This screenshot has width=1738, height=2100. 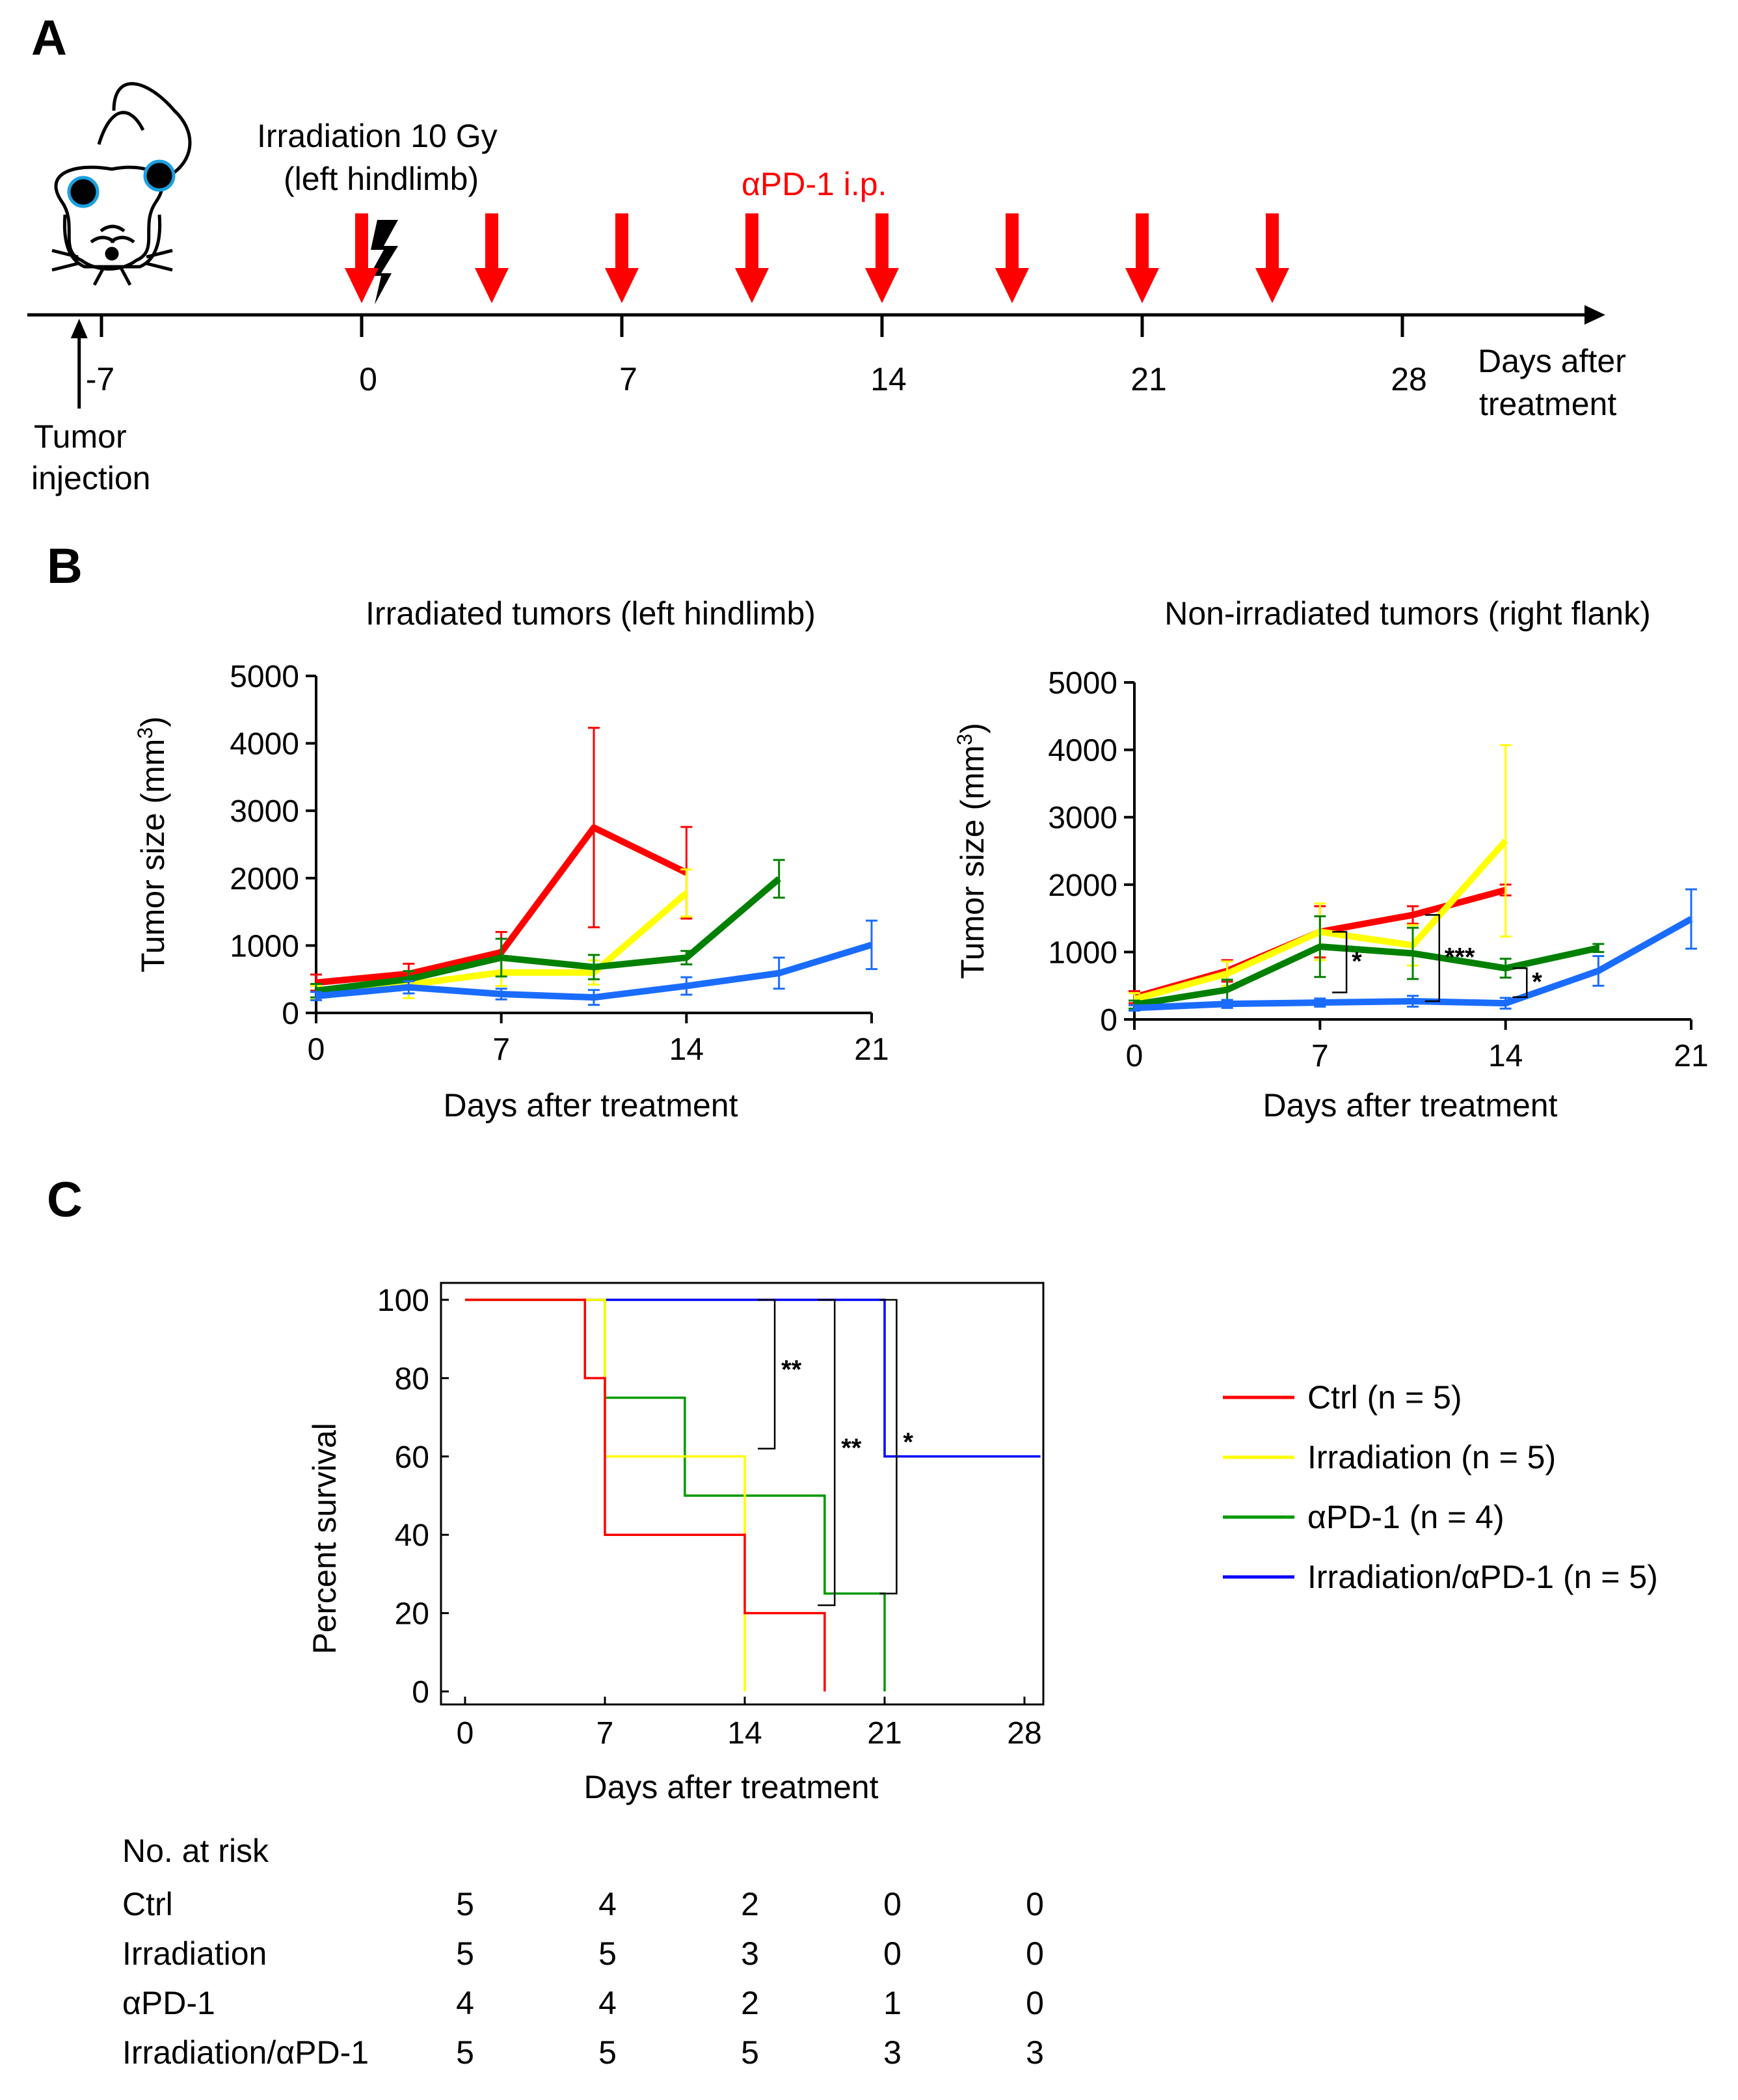 What do you see at coordinates (871, 1049) in the screenshot?
I see `x-tick-label: 21` at bounding box center [871, 1049].